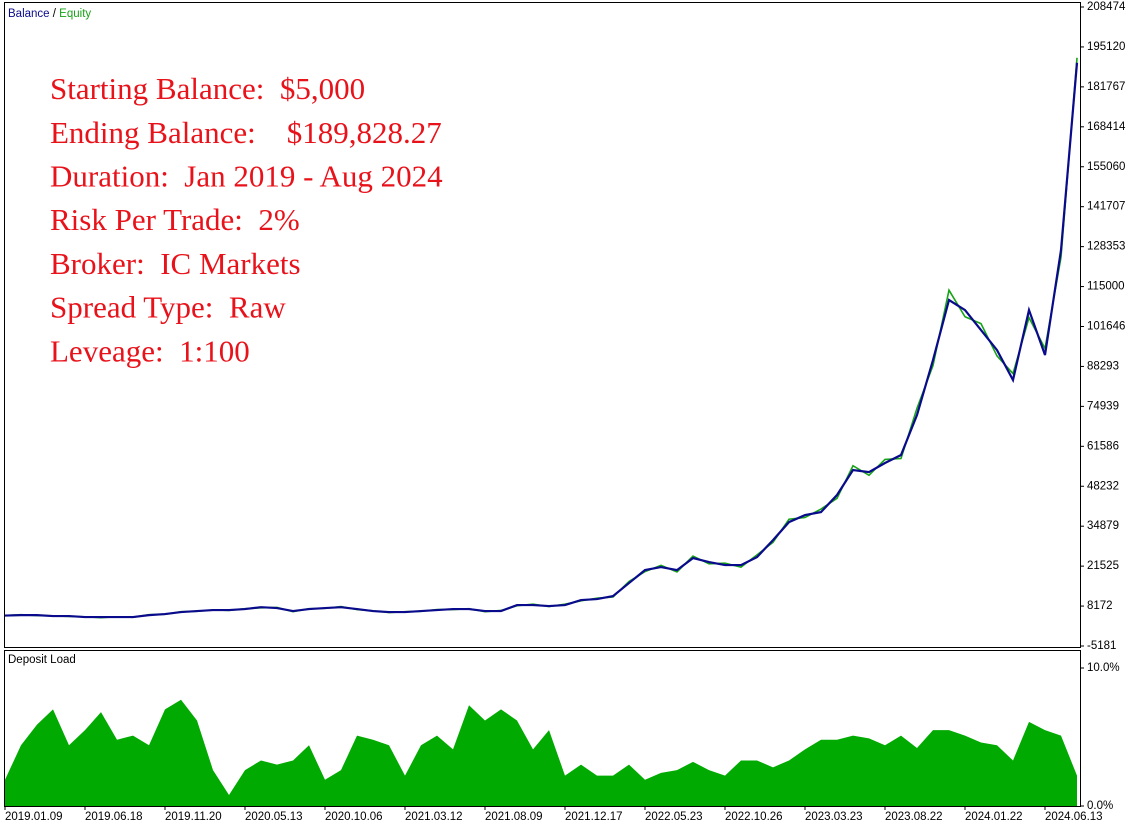  What do you see at coordinates (34, 817) in the screenshot?
I see `x-tick-label: 2019.01.09` at bounding box center [34, 817].